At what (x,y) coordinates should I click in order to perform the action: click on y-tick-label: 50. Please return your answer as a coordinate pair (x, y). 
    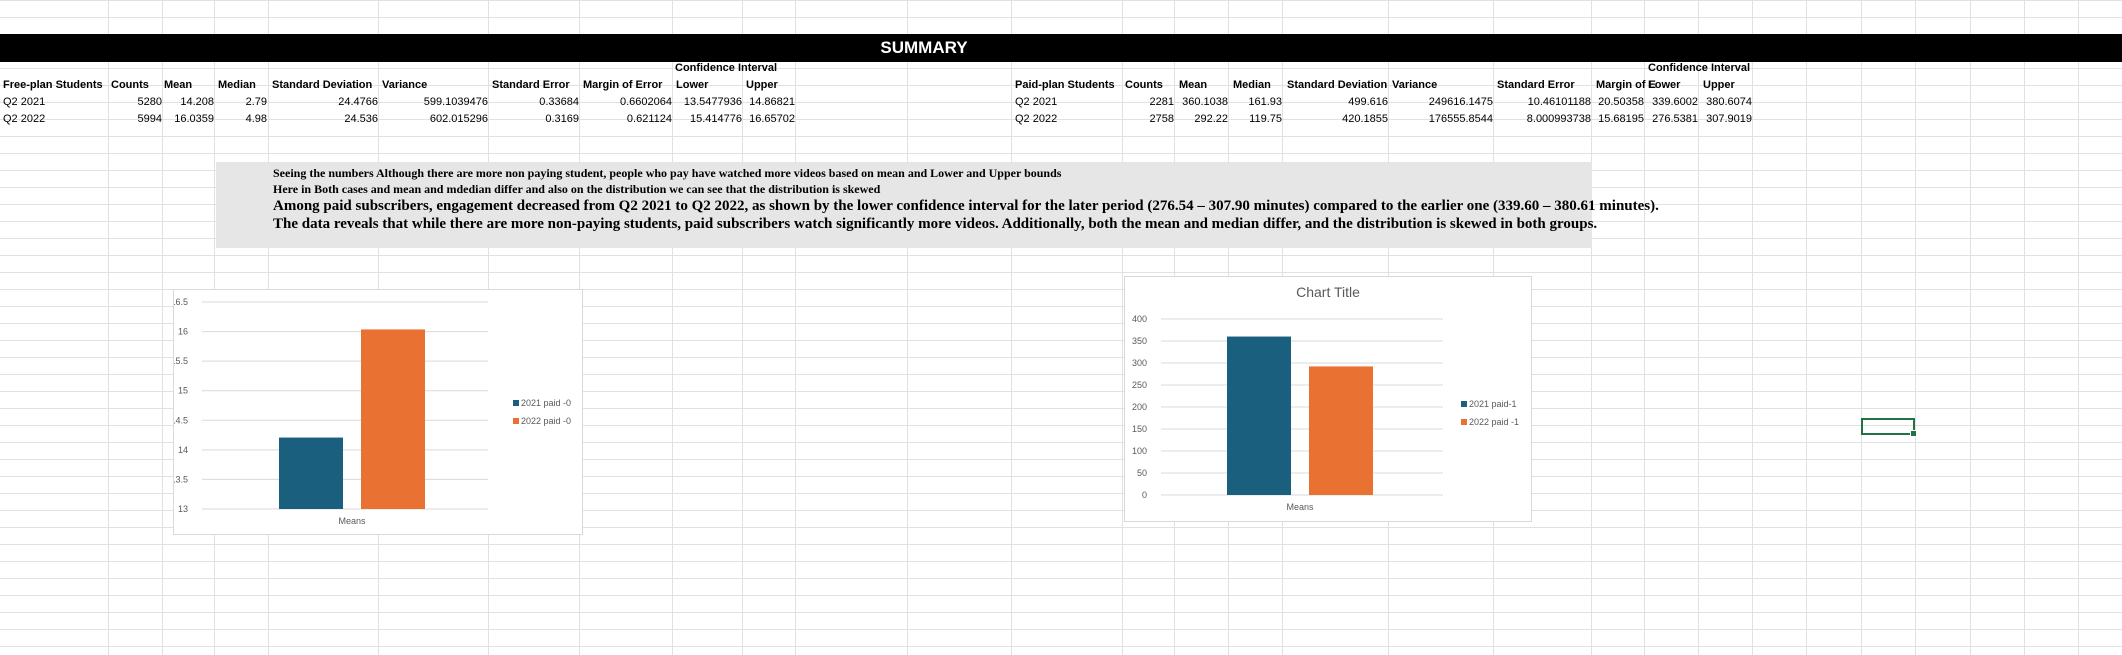
    Looking at the image, I should click on (1142, 473).